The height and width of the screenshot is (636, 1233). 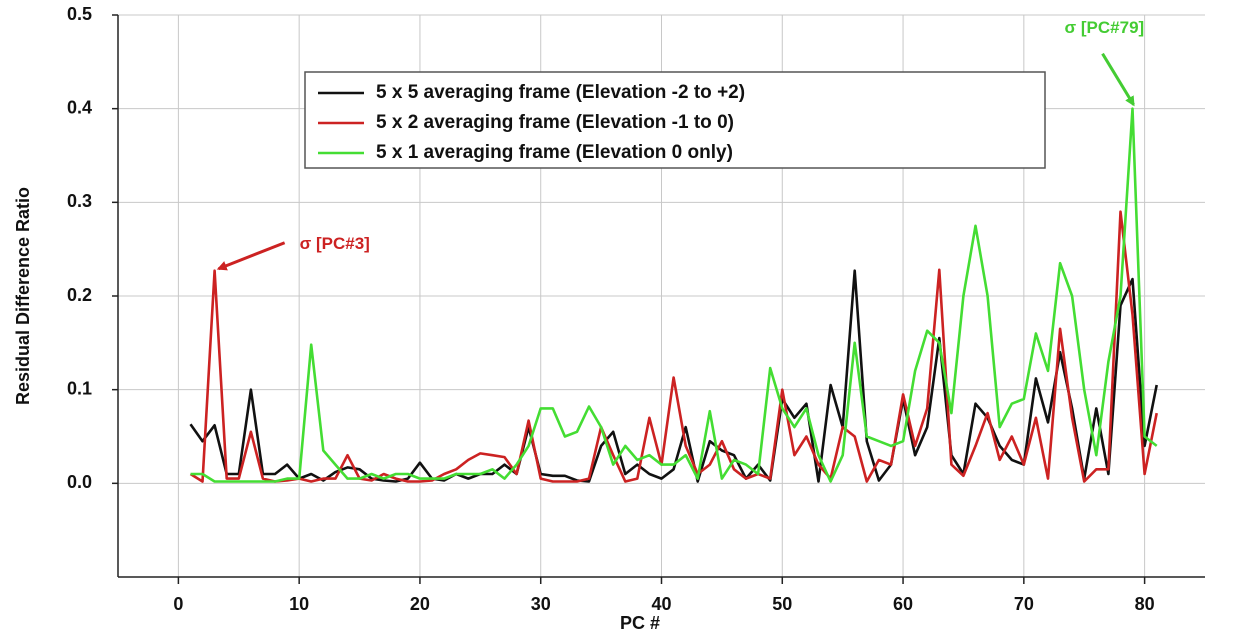 What do you see at coordinates (335, 243) in the screenshot?
I see `annotation-text: σ [PC#3]` at bounding box center [335, 243].